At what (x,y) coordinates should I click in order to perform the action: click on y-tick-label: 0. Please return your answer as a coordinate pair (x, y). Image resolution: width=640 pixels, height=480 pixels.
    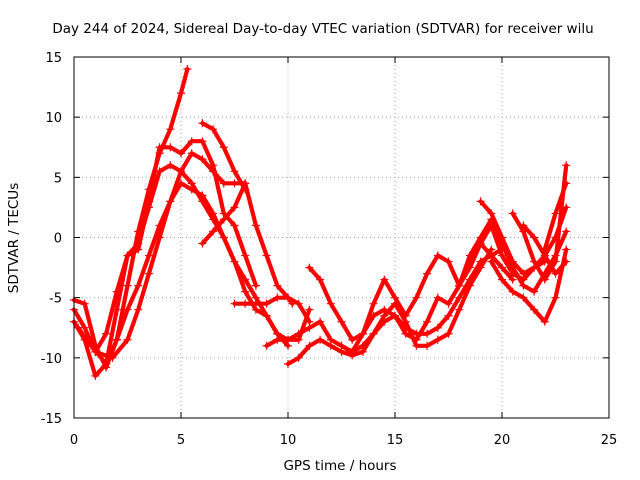
    Looking at the image, I should click on (58, 239).